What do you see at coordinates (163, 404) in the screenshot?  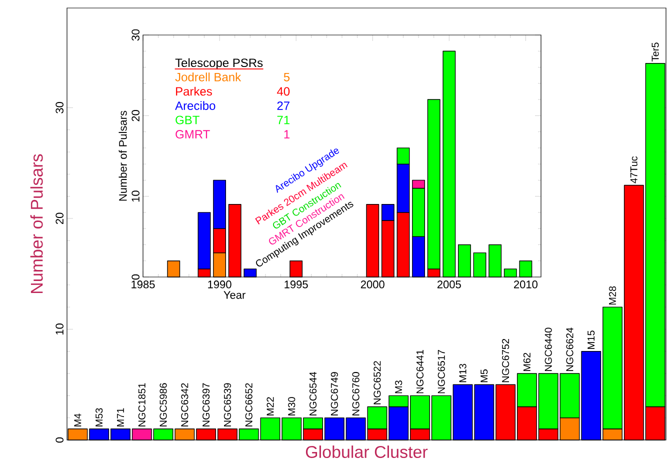 I see `x-tick-label: NGC5986` at bounding box center [163, 404].